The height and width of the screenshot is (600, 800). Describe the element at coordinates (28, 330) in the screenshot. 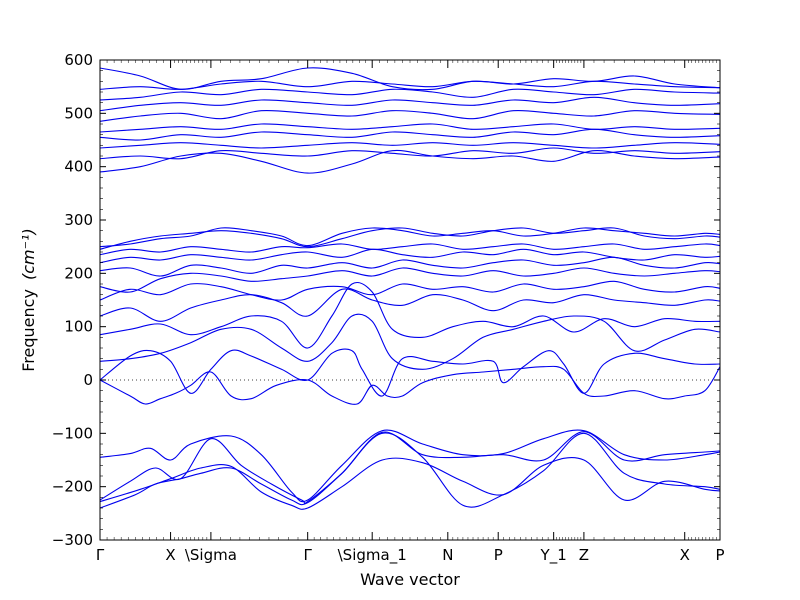

I see `y-axis-label-text: Frequency` at that location.